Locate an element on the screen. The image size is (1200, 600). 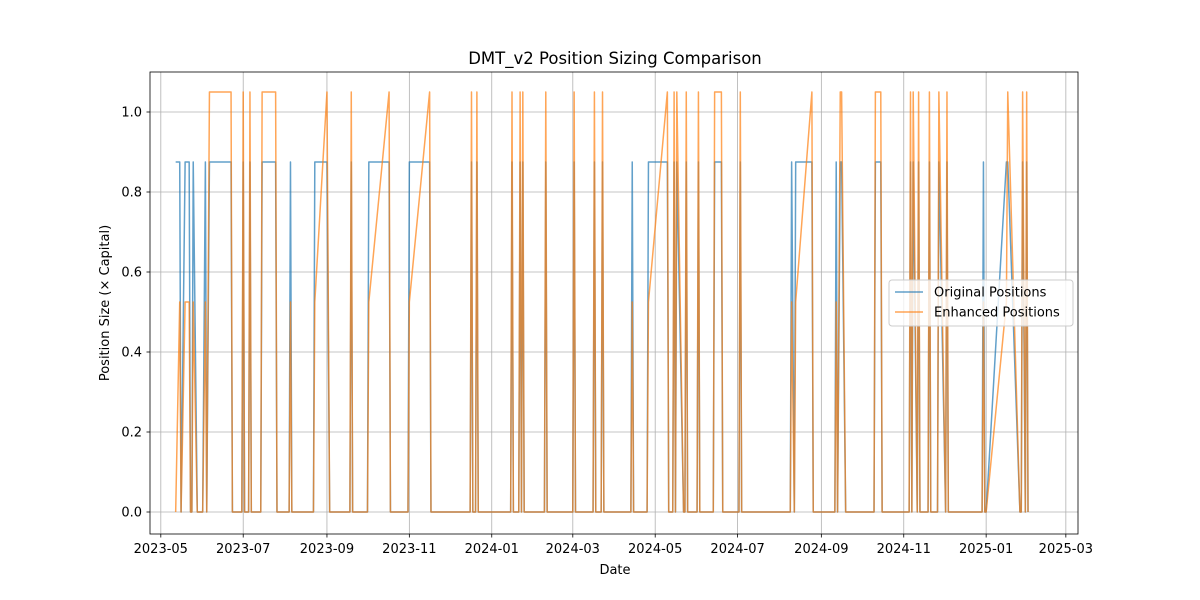
y-tick-label: 0.6 is located at coordinates (131, 273).